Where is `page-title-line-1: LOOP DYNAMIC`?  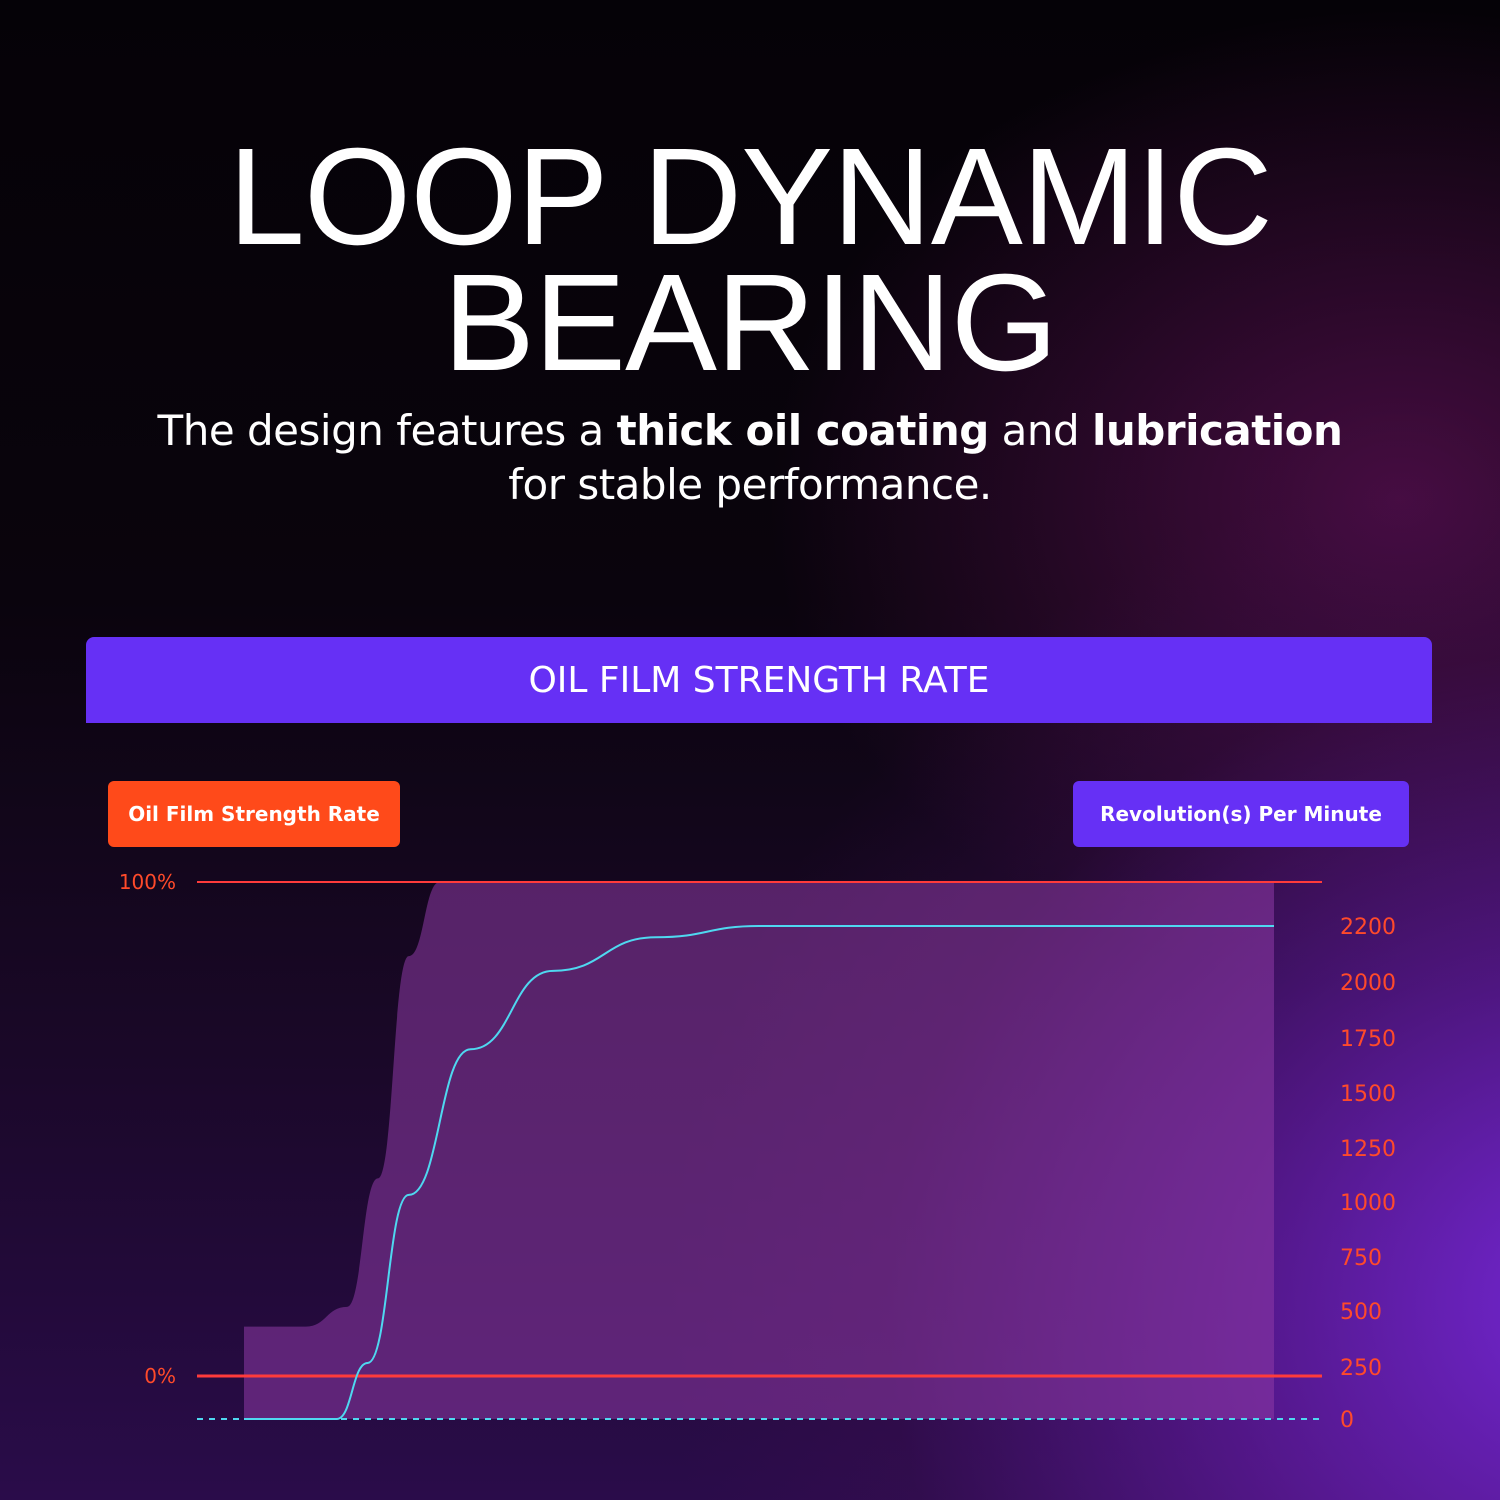
page-title-line-1: LOOP DYNAMIC is located at coordinates (750, 197).